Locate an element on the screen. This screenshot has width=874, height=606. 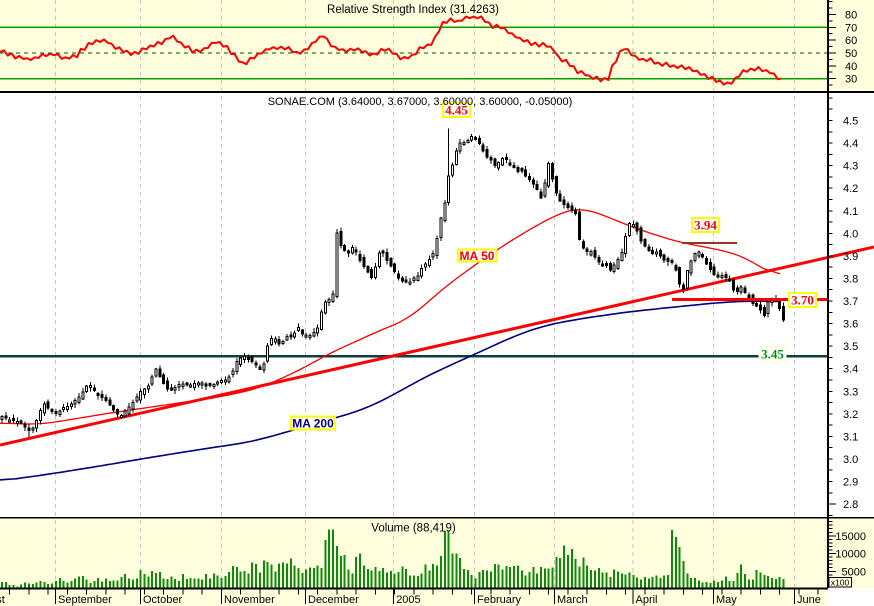
svg-text: October is located at coordinates (162, 600).